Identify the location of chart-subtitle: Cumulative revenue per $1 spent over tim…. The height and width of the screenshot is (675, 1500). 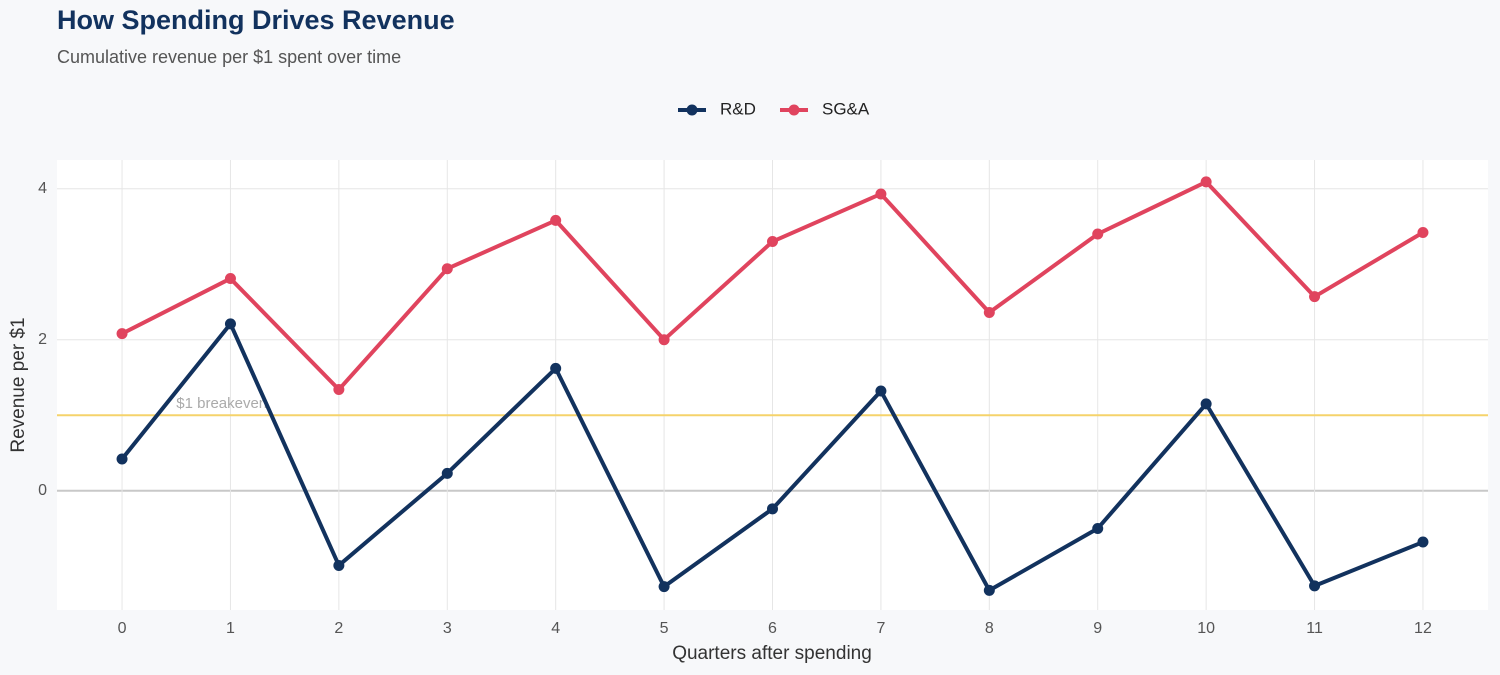
(229, 57).